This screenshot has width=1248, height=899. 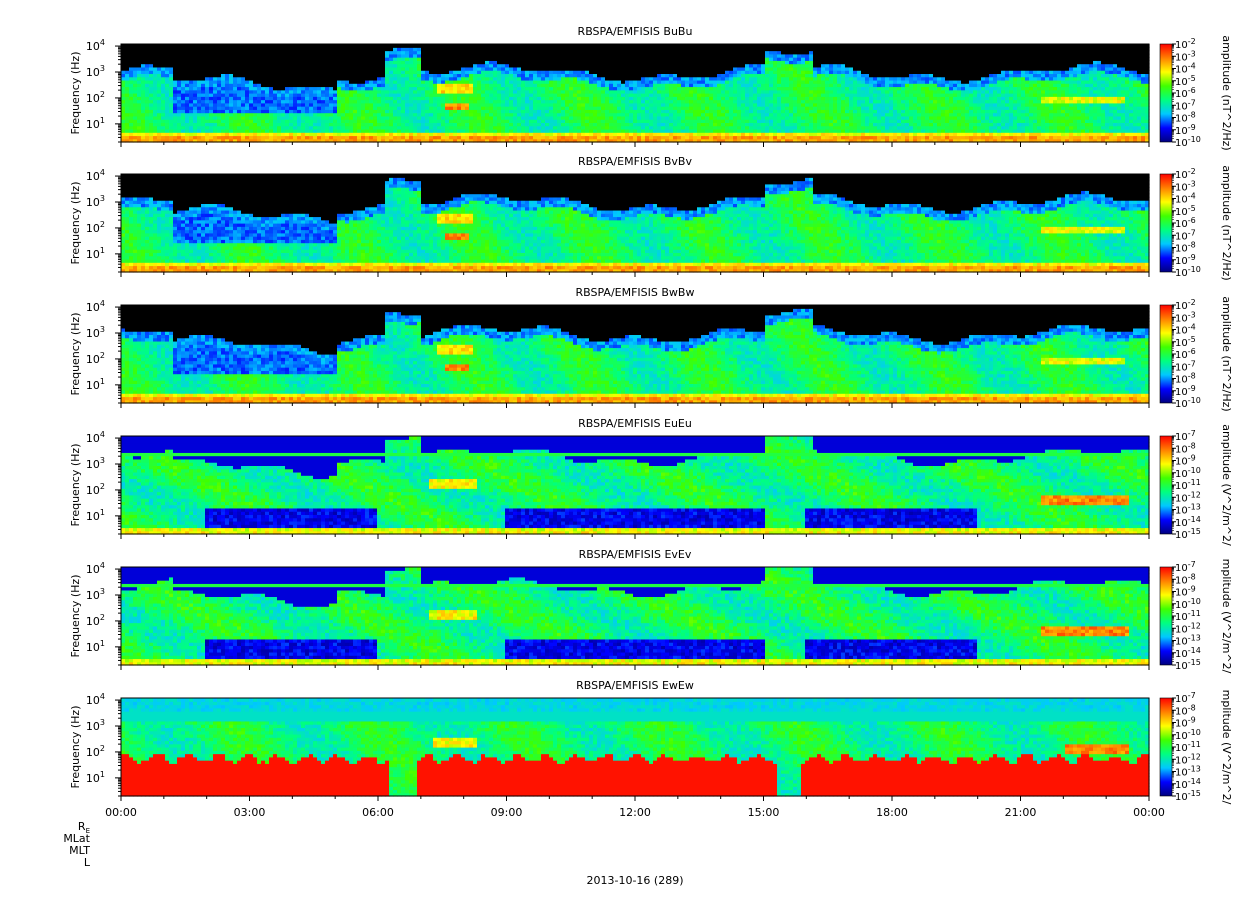 I want to click on x-tick-label: 09:00, so click(x=507, y=812).